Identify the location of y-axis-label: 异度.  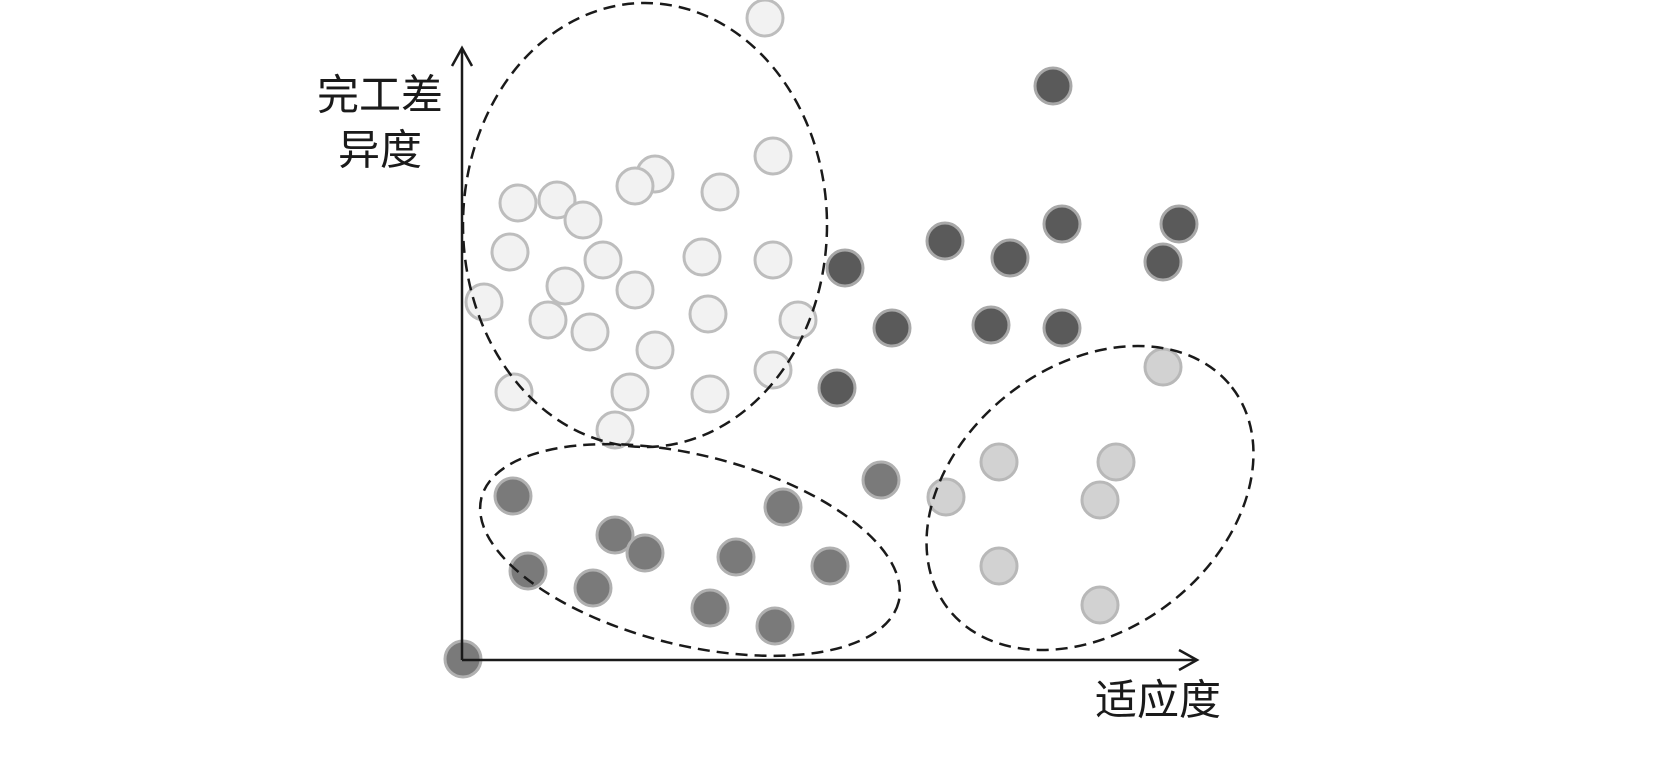
(380, 152).